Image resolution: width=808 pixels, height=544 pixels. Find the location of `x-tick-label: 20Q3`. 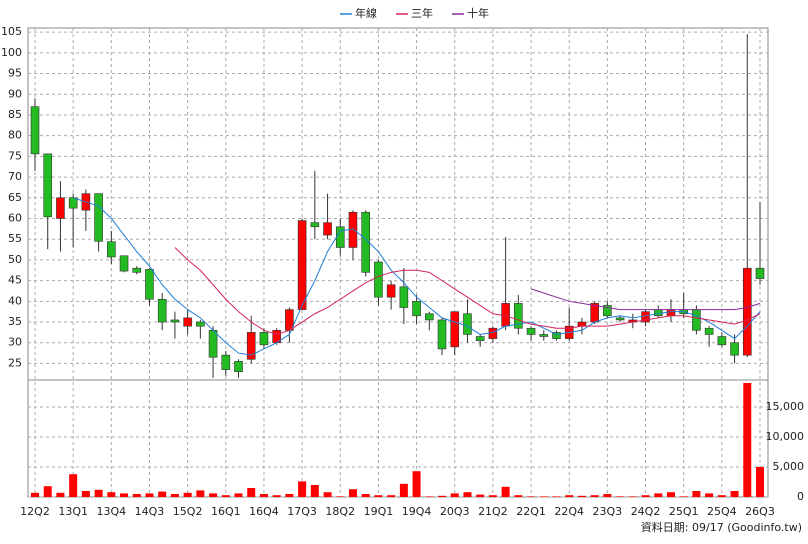

x-tick-label: 20Q3 is located at coordinates (455, 511).